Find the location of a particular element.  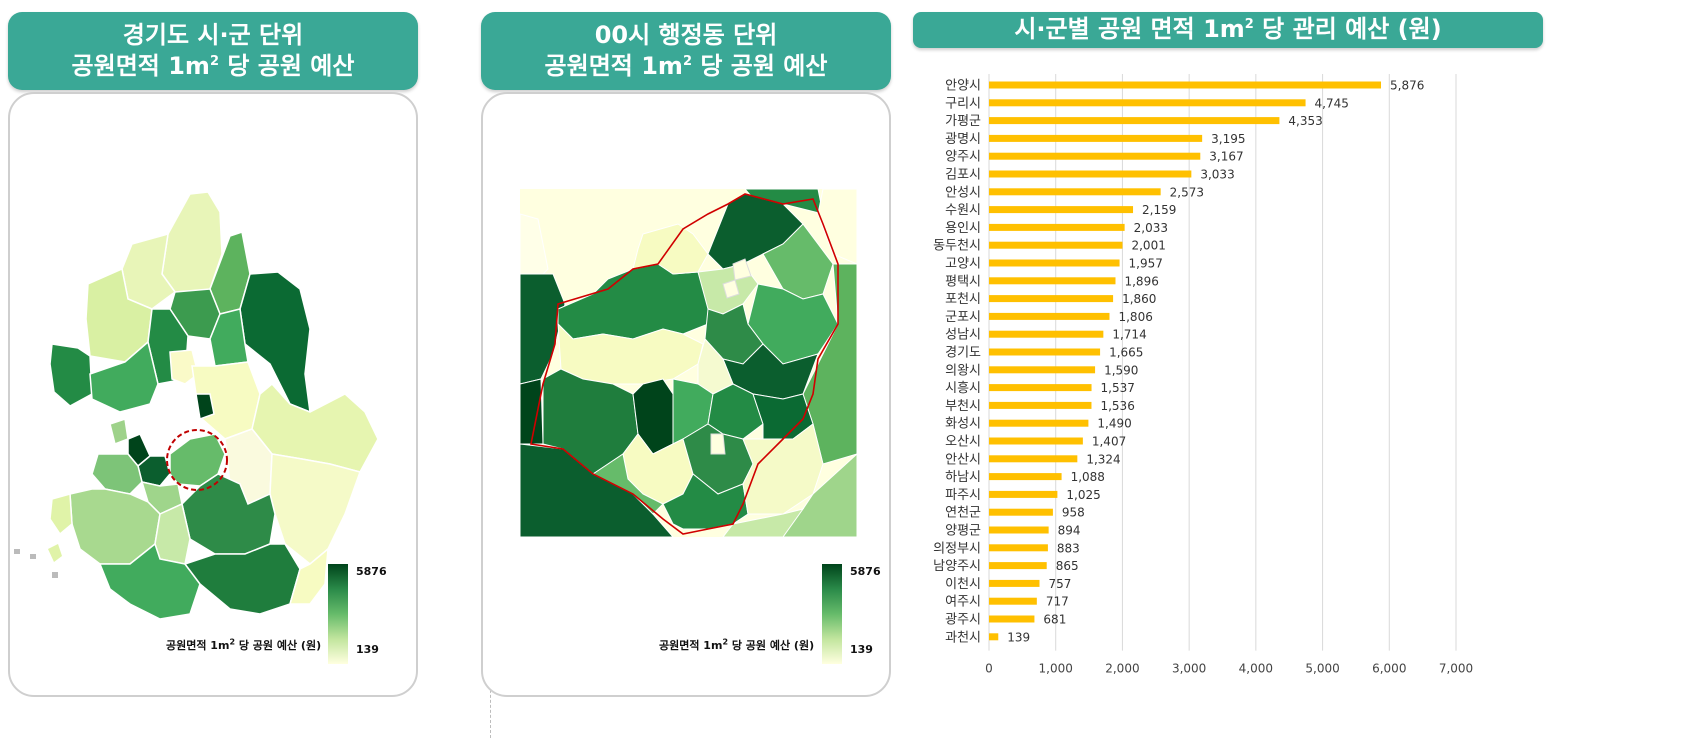

category-label: 광주시 is located at coordinates (963, 620).